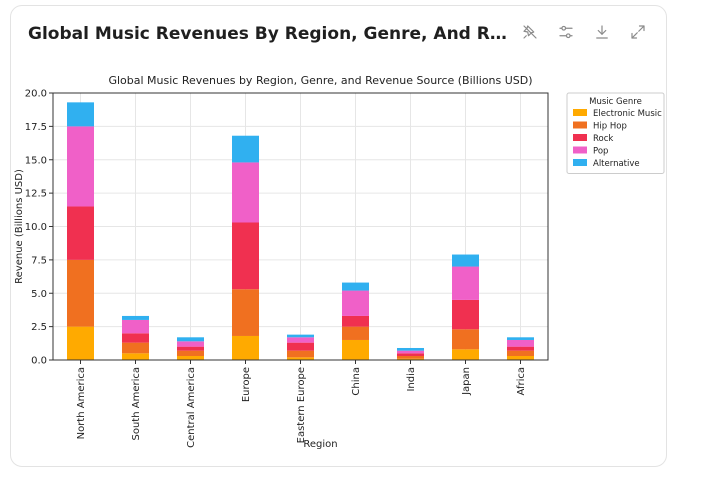  I want to click on card-toolbar, so click(584, 32).